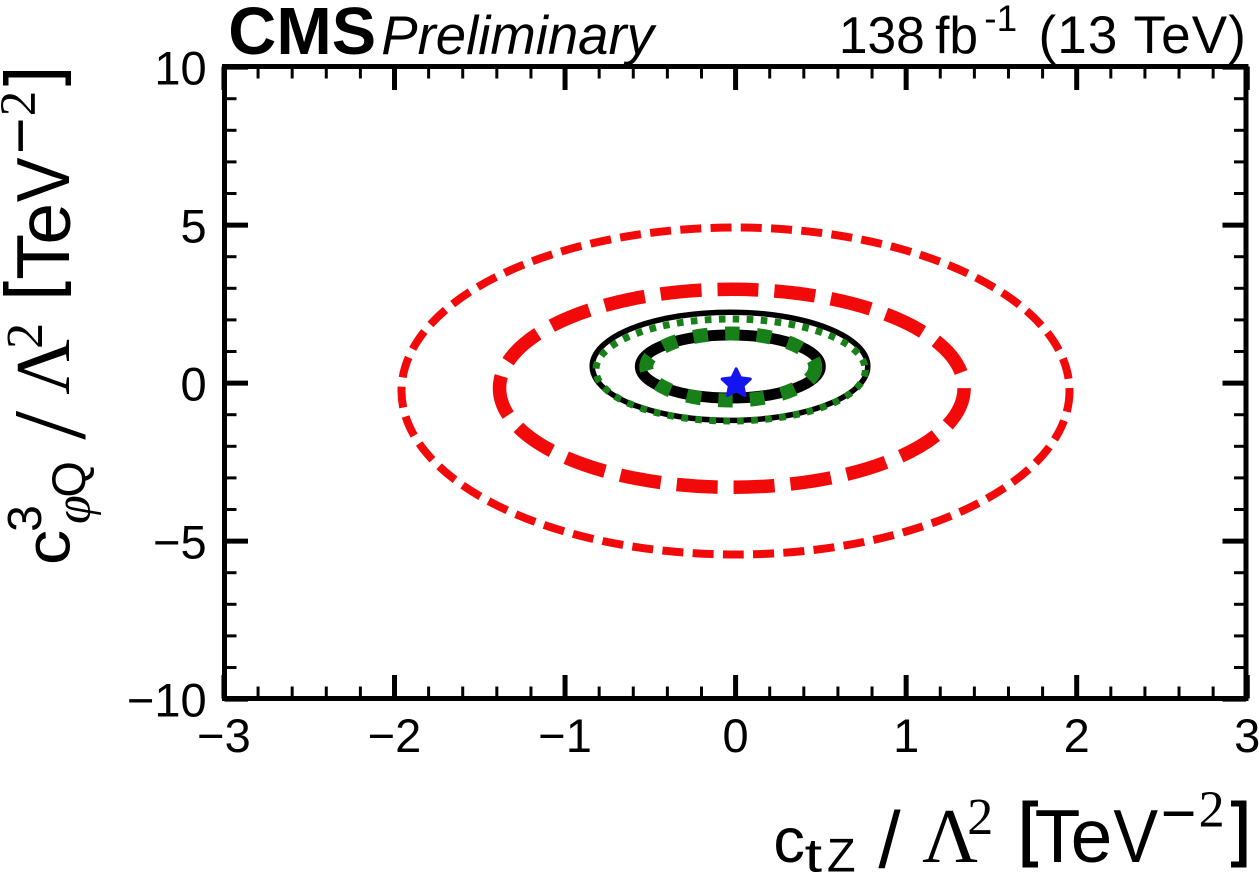 Image resolution: width=1259 pixels, height=880 pixels. I want to click on svg-text: CMS, so click(302, 34).